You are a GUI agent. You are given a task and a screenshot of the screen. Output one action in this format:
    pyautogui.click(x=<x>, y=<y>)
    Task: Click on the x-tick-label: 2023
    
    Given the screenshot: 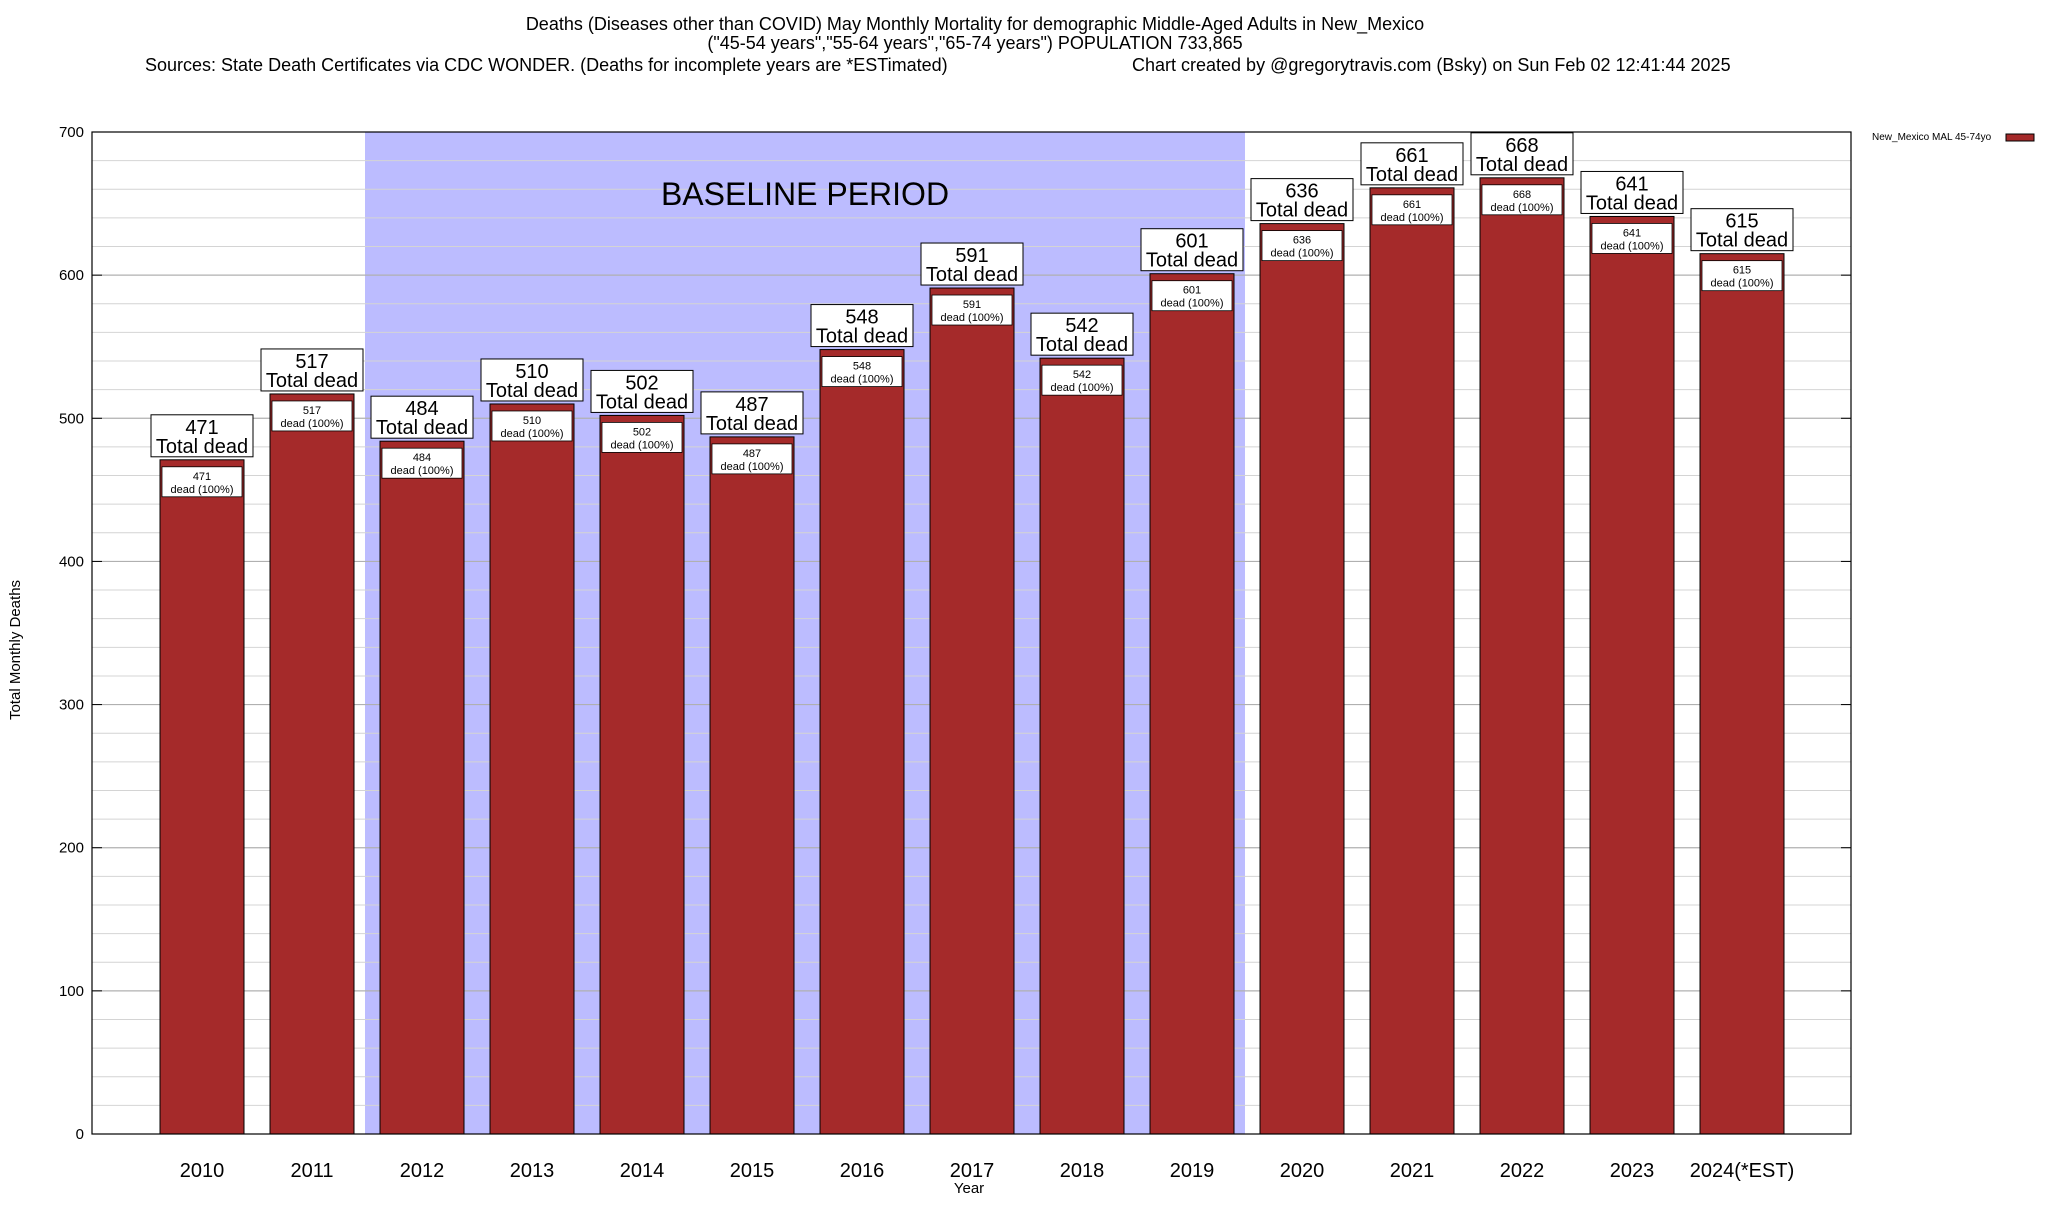 What is the action you would take?
    pyautogui.click(x=1632, y=1171)
    